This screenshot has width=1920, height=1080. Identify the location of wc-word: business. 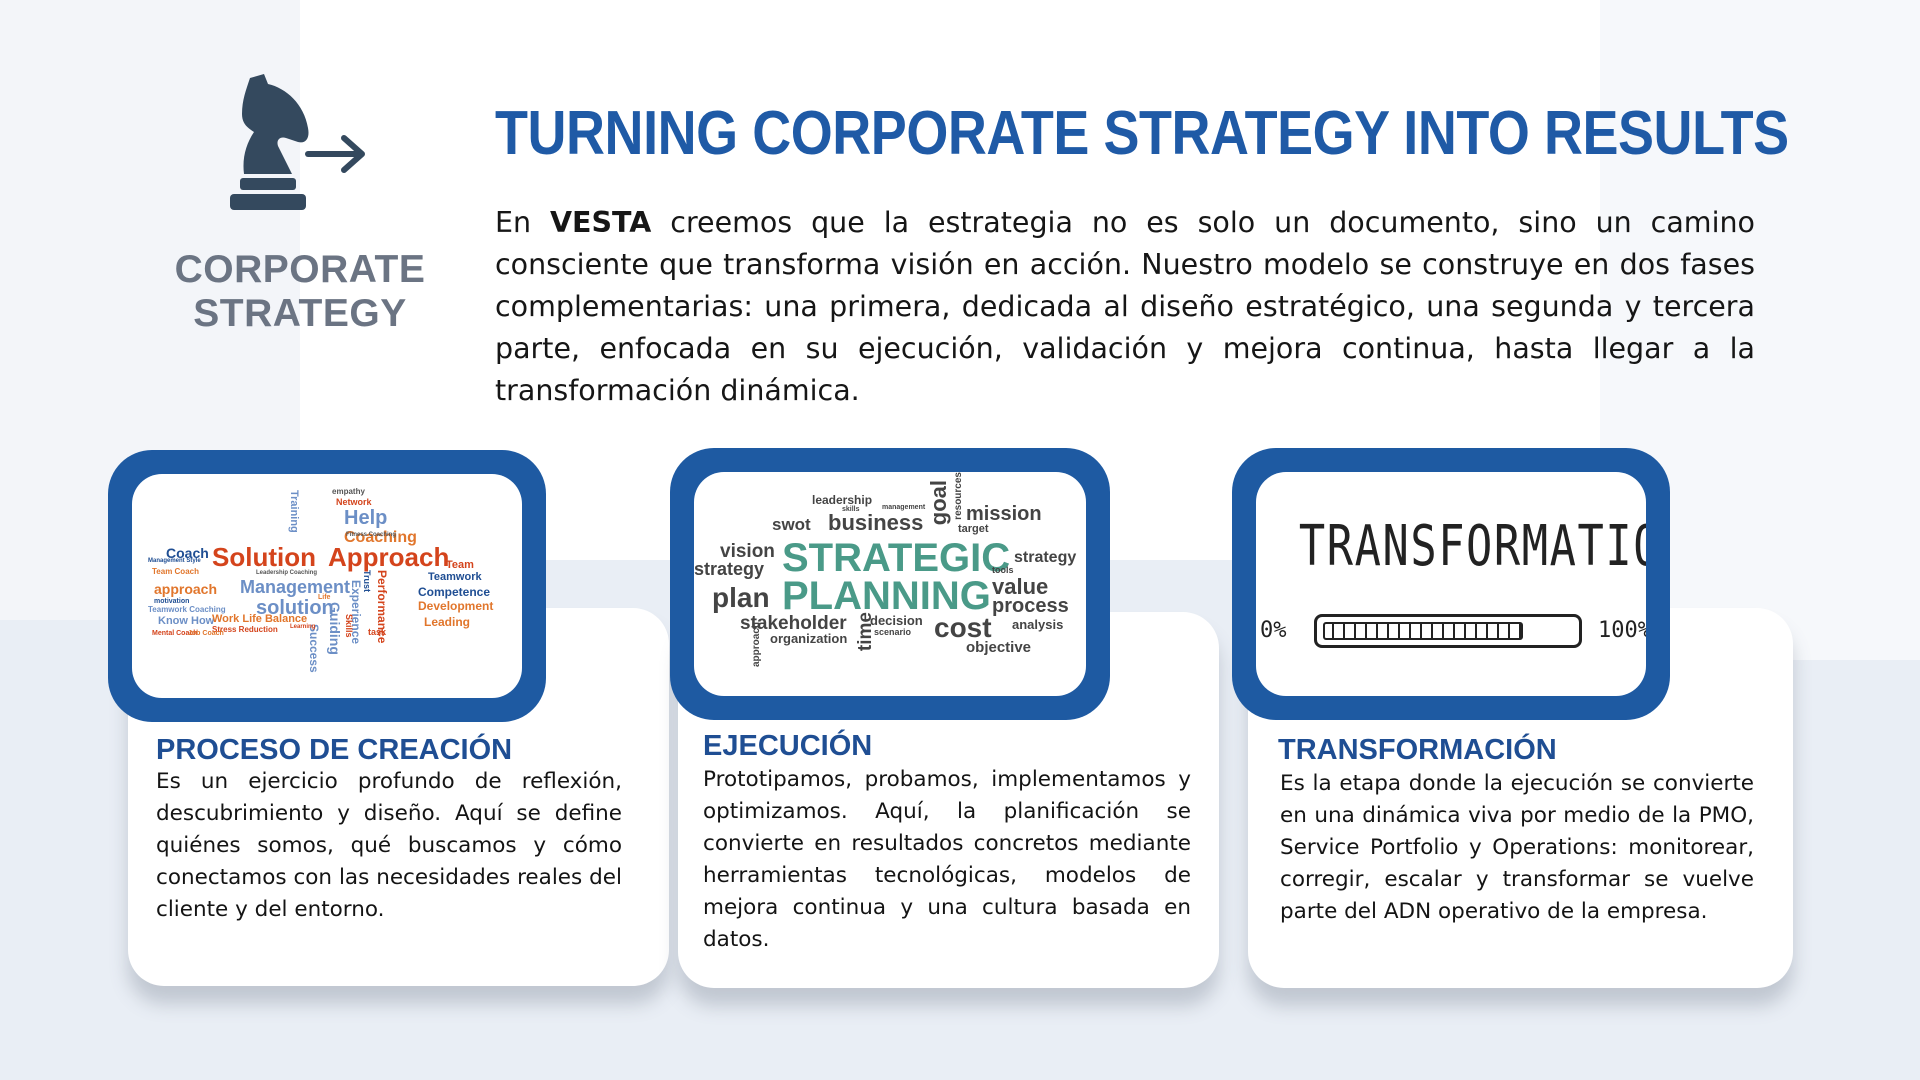
(876, 522).